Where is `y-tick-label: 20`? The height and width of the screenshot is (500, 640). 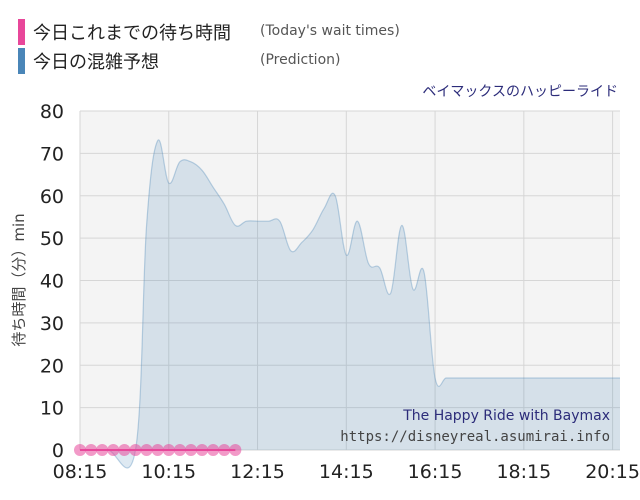
y-tick-label: 20 is located at coordinates (52, 366).